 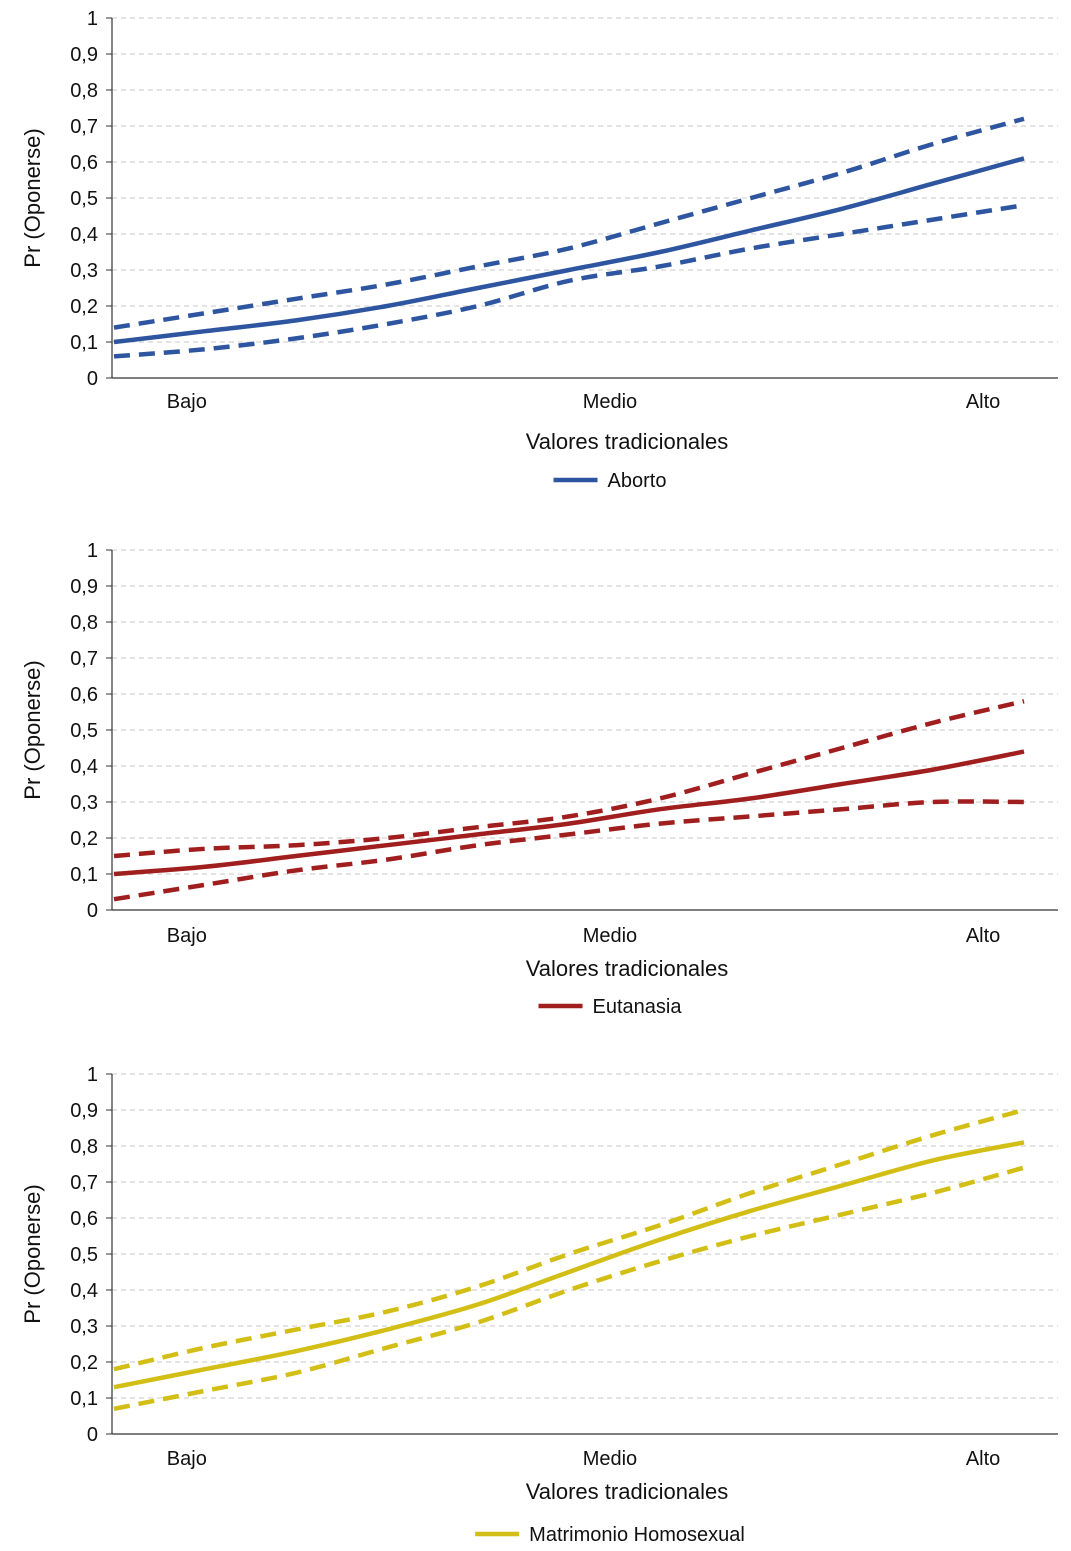 I want to click on legend: Eutanasia, so click(x=610, y=1007).